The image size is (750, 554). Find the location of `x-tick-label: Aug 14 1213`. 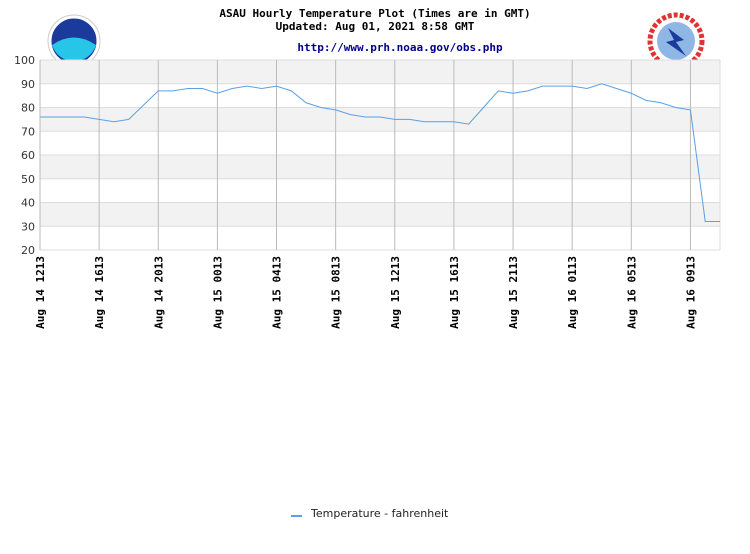

x-tick-label: Aug 14 1213 is located at coordinates (40, 292).